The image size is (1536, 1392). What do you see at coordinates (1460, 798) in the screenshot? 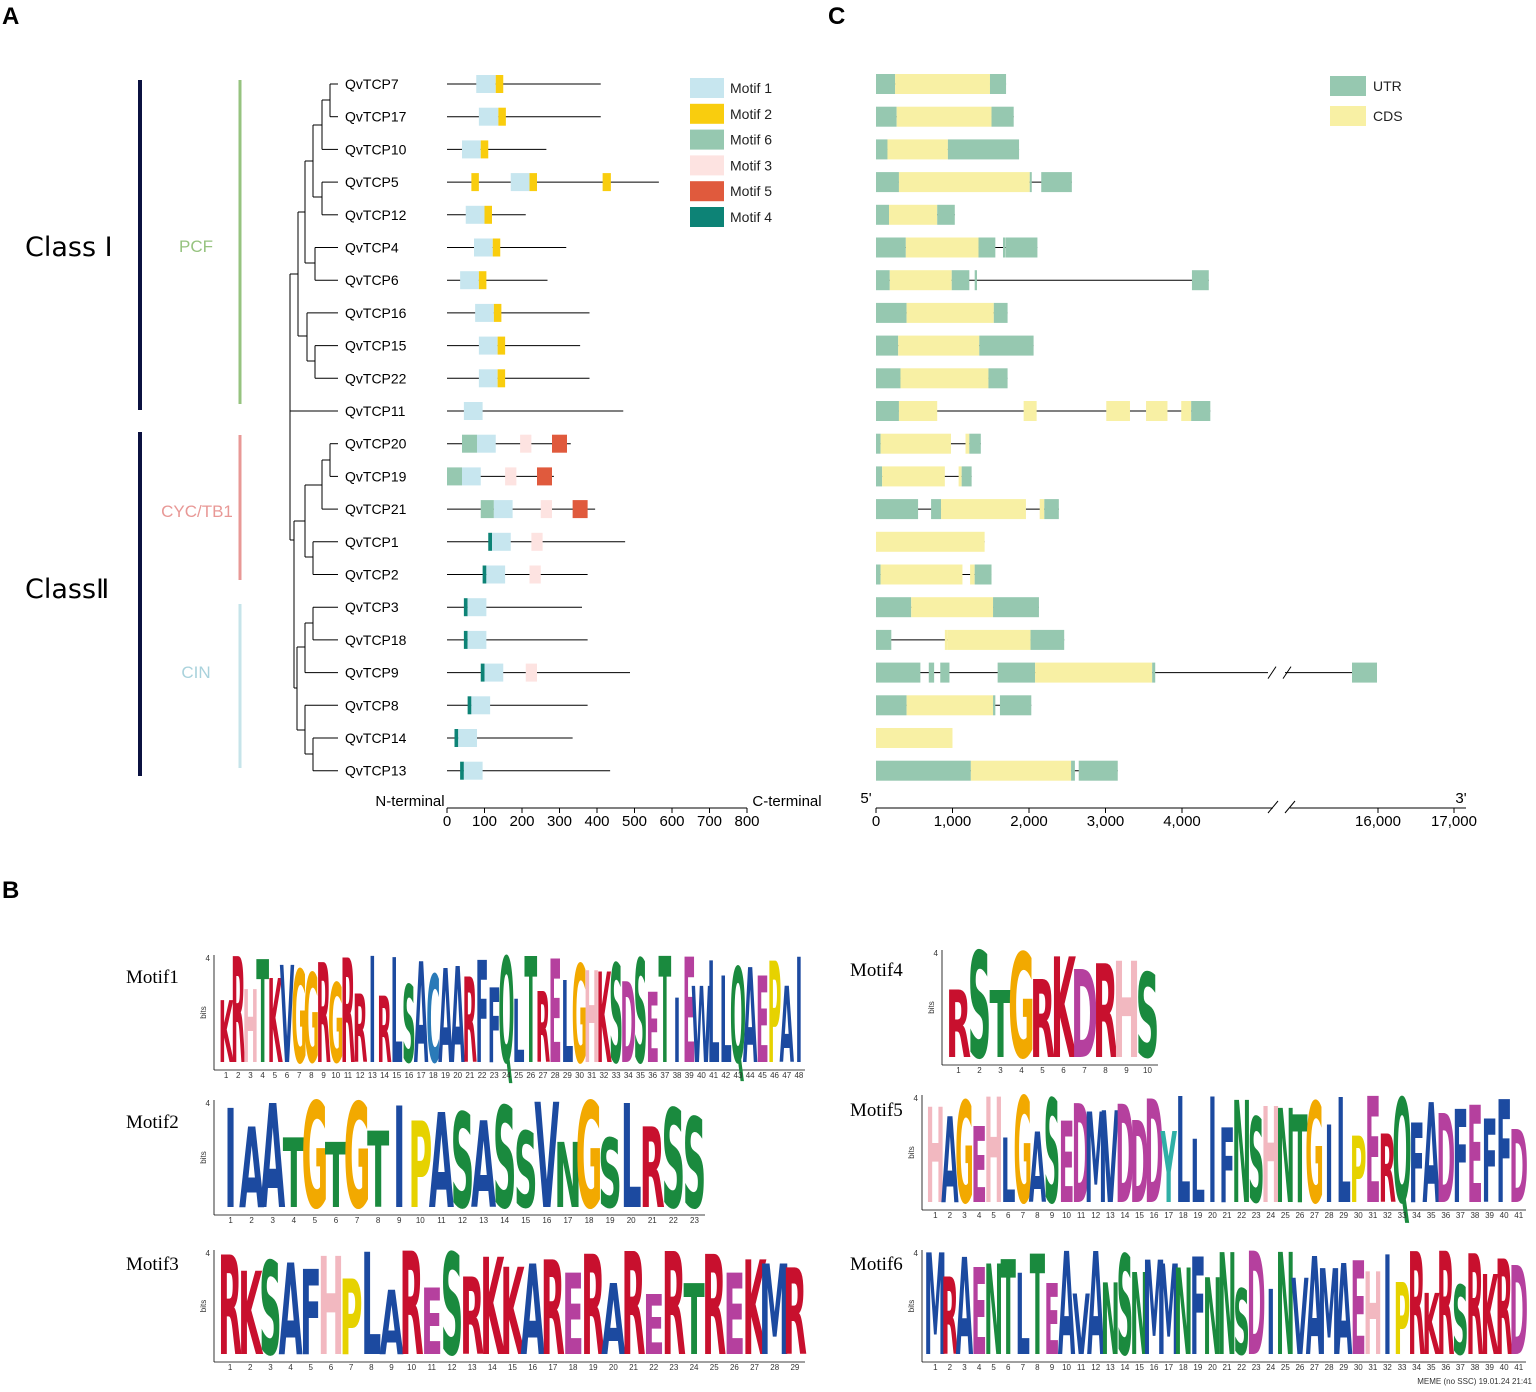
I see `three-prime-label: 3'` at bounding box center [1460, 798].